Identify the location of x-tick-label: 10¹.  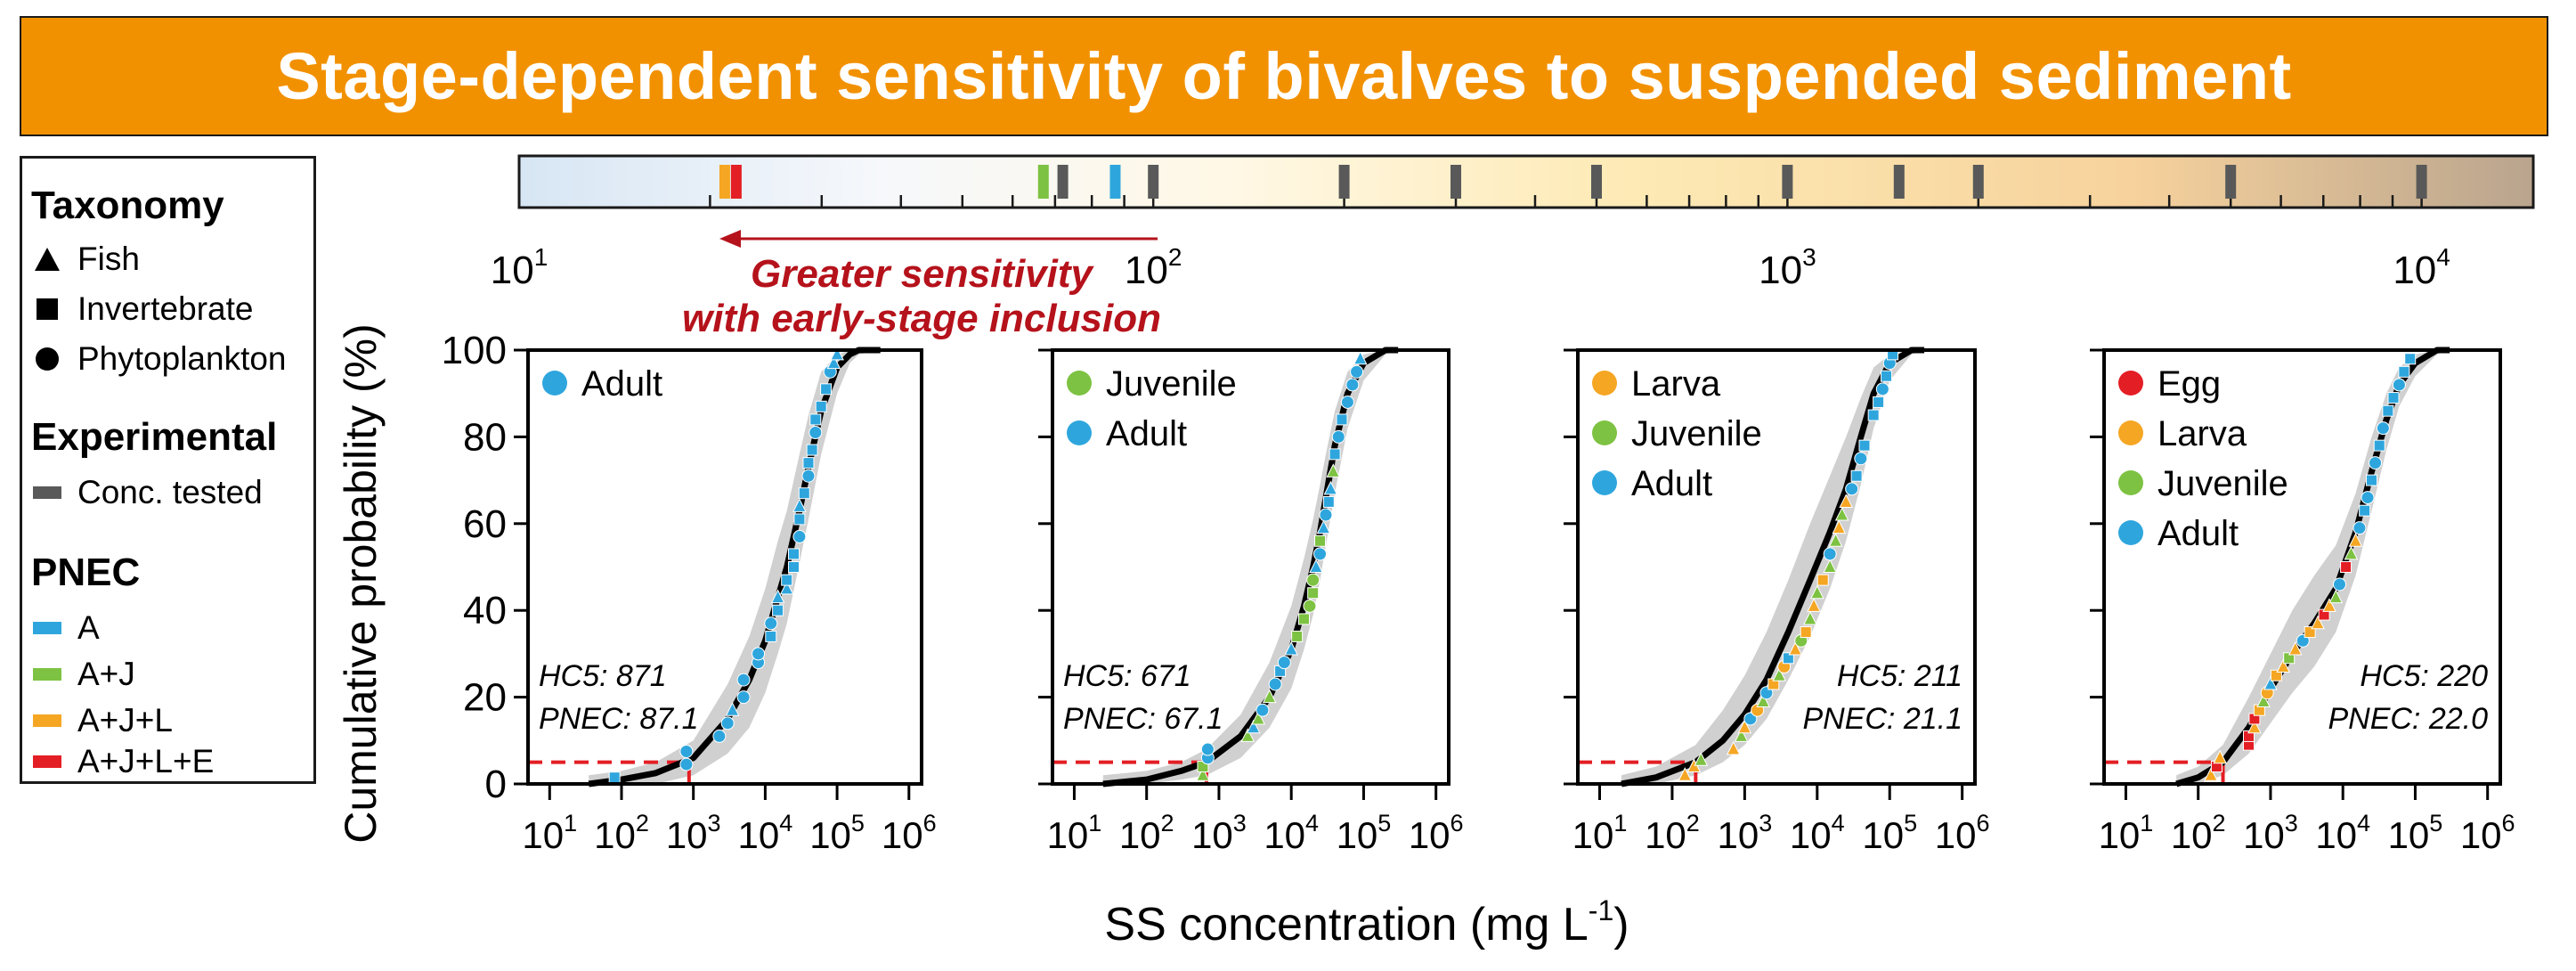
(1600, 833).